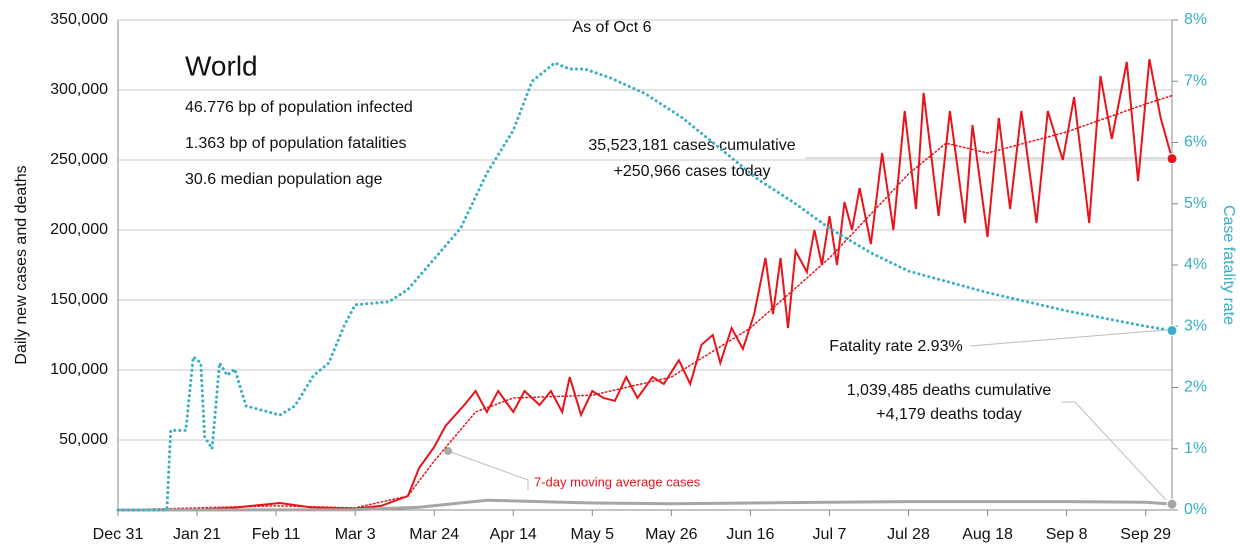 The width and height of the screenshot is (1240, 548). Describe the element at coordinates (355, 534) in the screenshot. I see `x-tick-label: Mar 3` at that location.